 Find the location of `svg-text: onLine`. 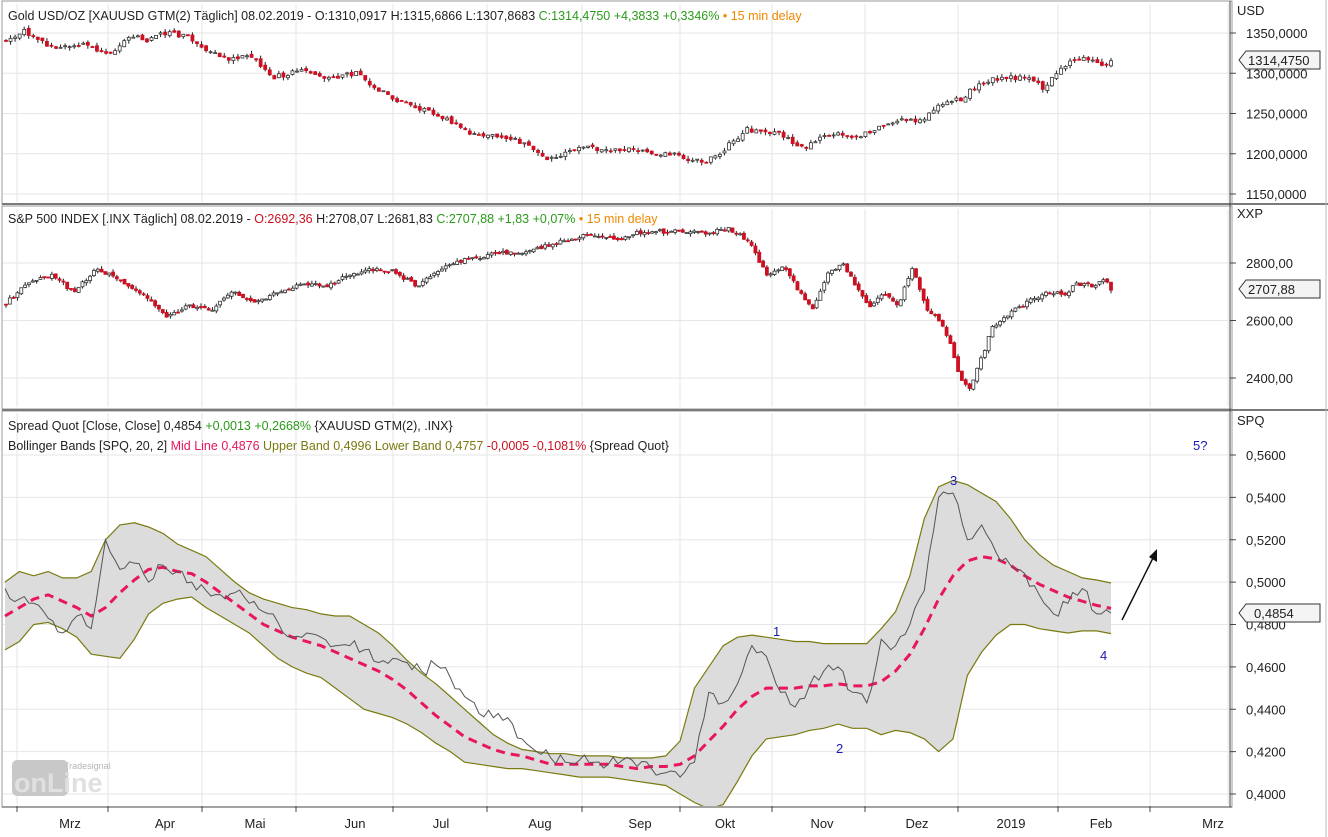

svg-text: onLine is located at coordinates (58, 783).